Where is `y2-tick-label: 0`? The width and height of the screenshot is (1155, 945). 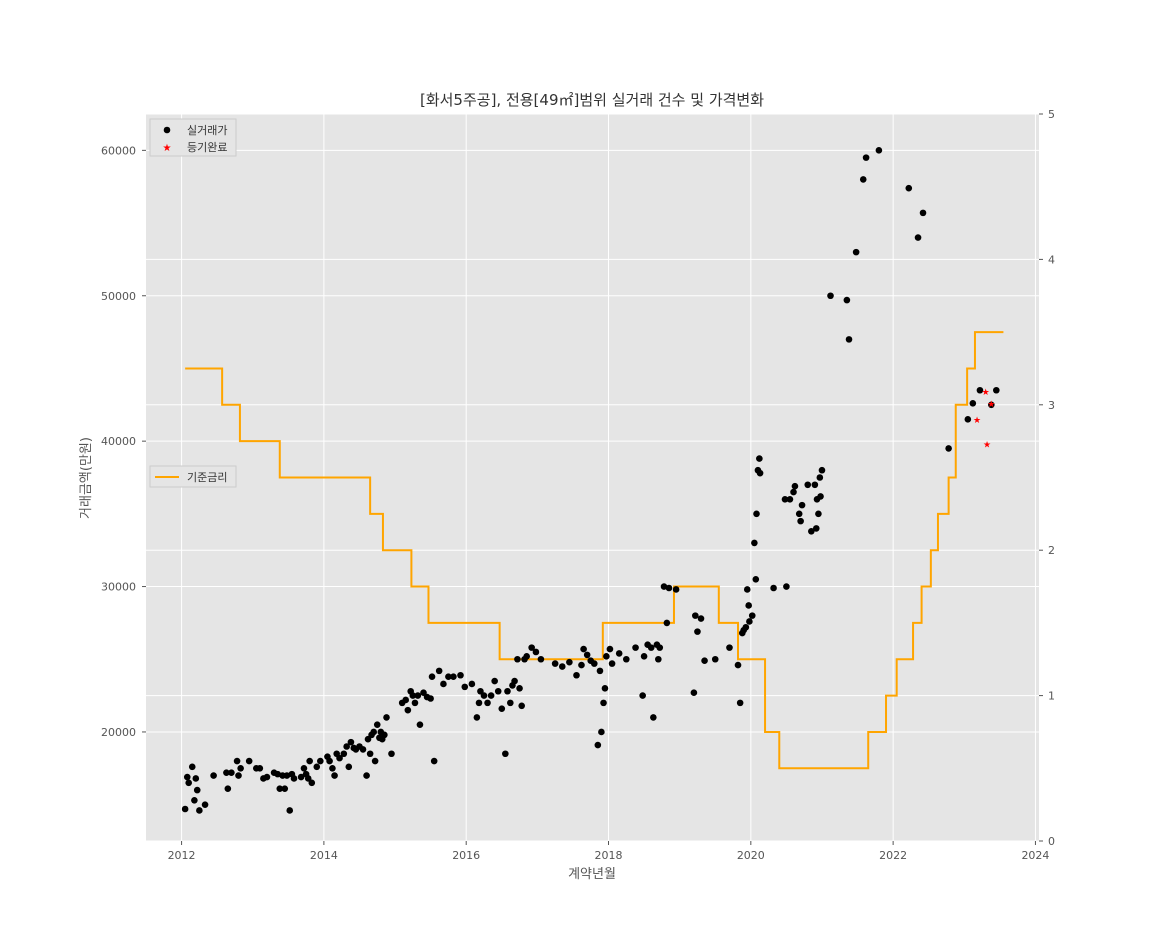 y2-tick-label: 0 is located at coordinates (1051, 841).